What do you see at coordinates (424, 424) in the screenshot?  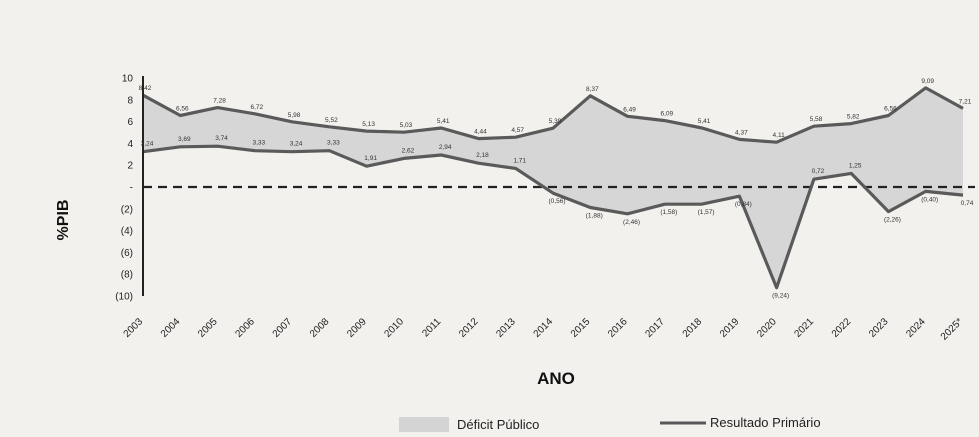 I see `legend-swatch-area` at bounding box center [424, 424].